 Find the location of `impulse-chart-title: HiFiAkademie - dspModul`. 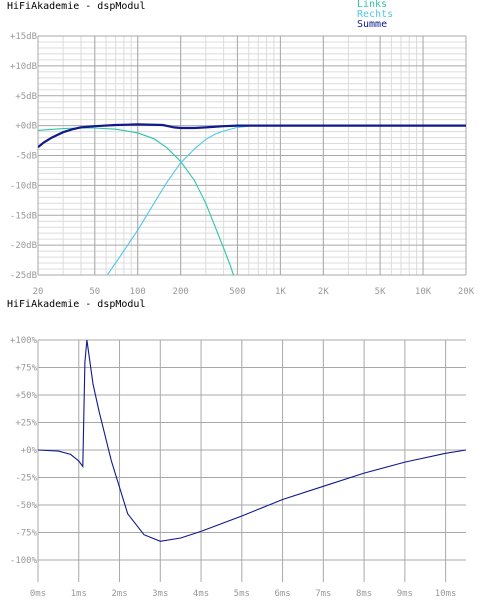

impulse-chart-title: HiFiAkademie - dspModul is located at coordinates (76, 304).